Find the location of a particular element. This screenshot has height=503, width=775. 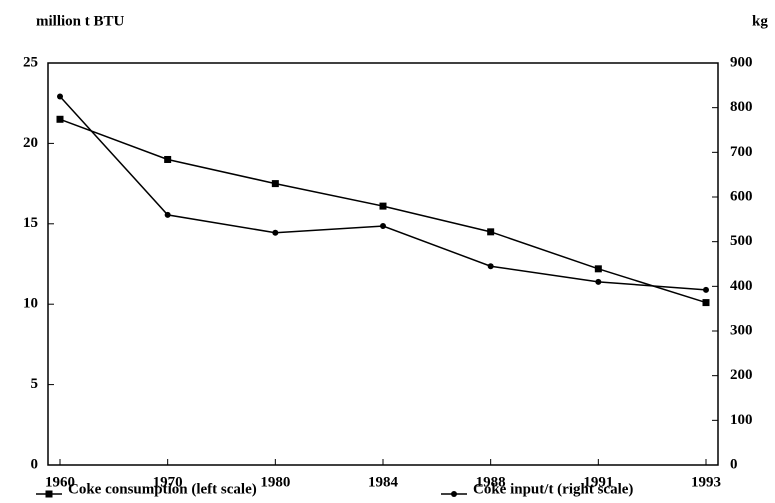

x-tick-label: 1991 is located at coordinates (598, 482).